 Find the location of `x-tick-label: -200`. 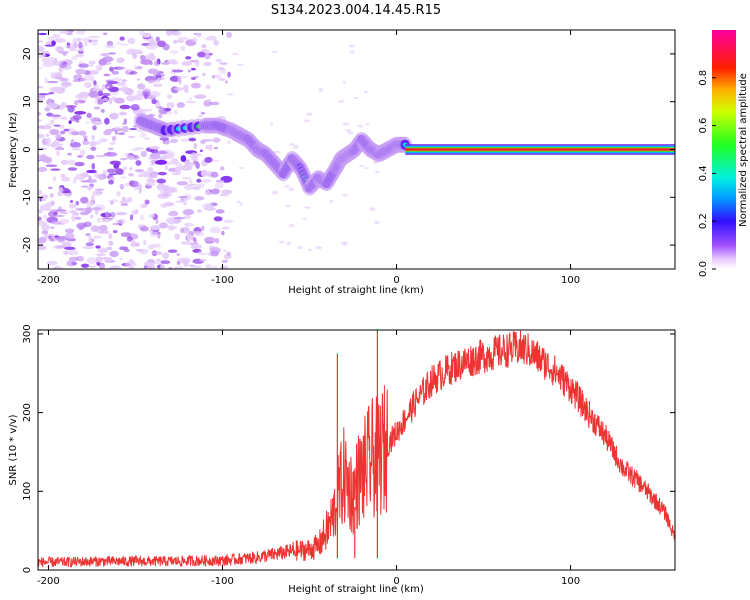

x-tick-label: -200 is located at coordinates (48, 581).